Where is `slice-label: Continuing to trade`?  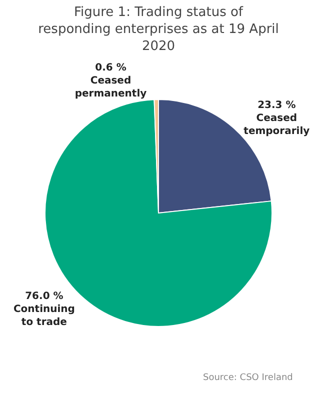
slice-label: Continuing to trade is located at coordinates (44, 316).